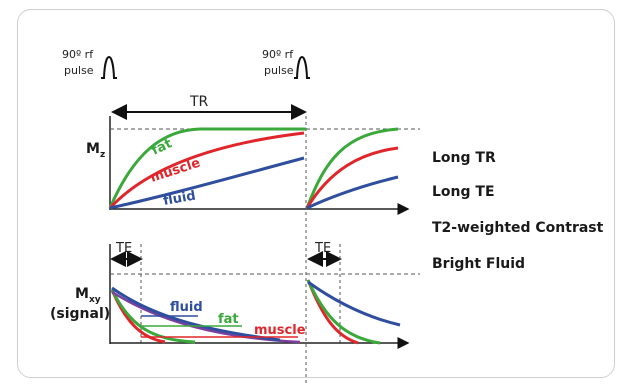 This screenshot has width=634, height=388. What do you see at coordinates (278, 54) in the screenshot?
I see `pulse2-title: 90º rf` at bounding box center [278, 54].